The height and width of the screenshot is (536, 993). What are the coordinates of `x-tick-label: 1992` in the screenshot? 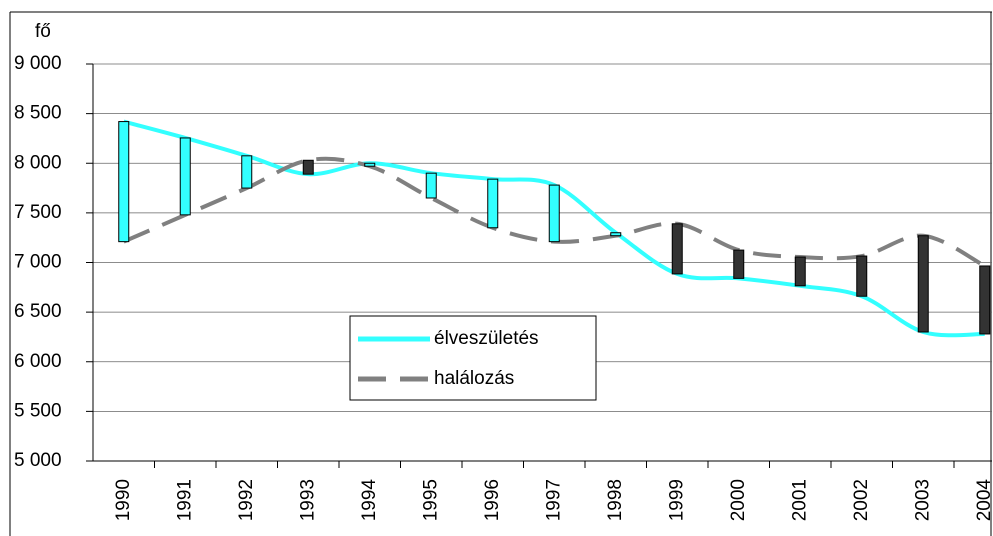 It's located at (246, 500).